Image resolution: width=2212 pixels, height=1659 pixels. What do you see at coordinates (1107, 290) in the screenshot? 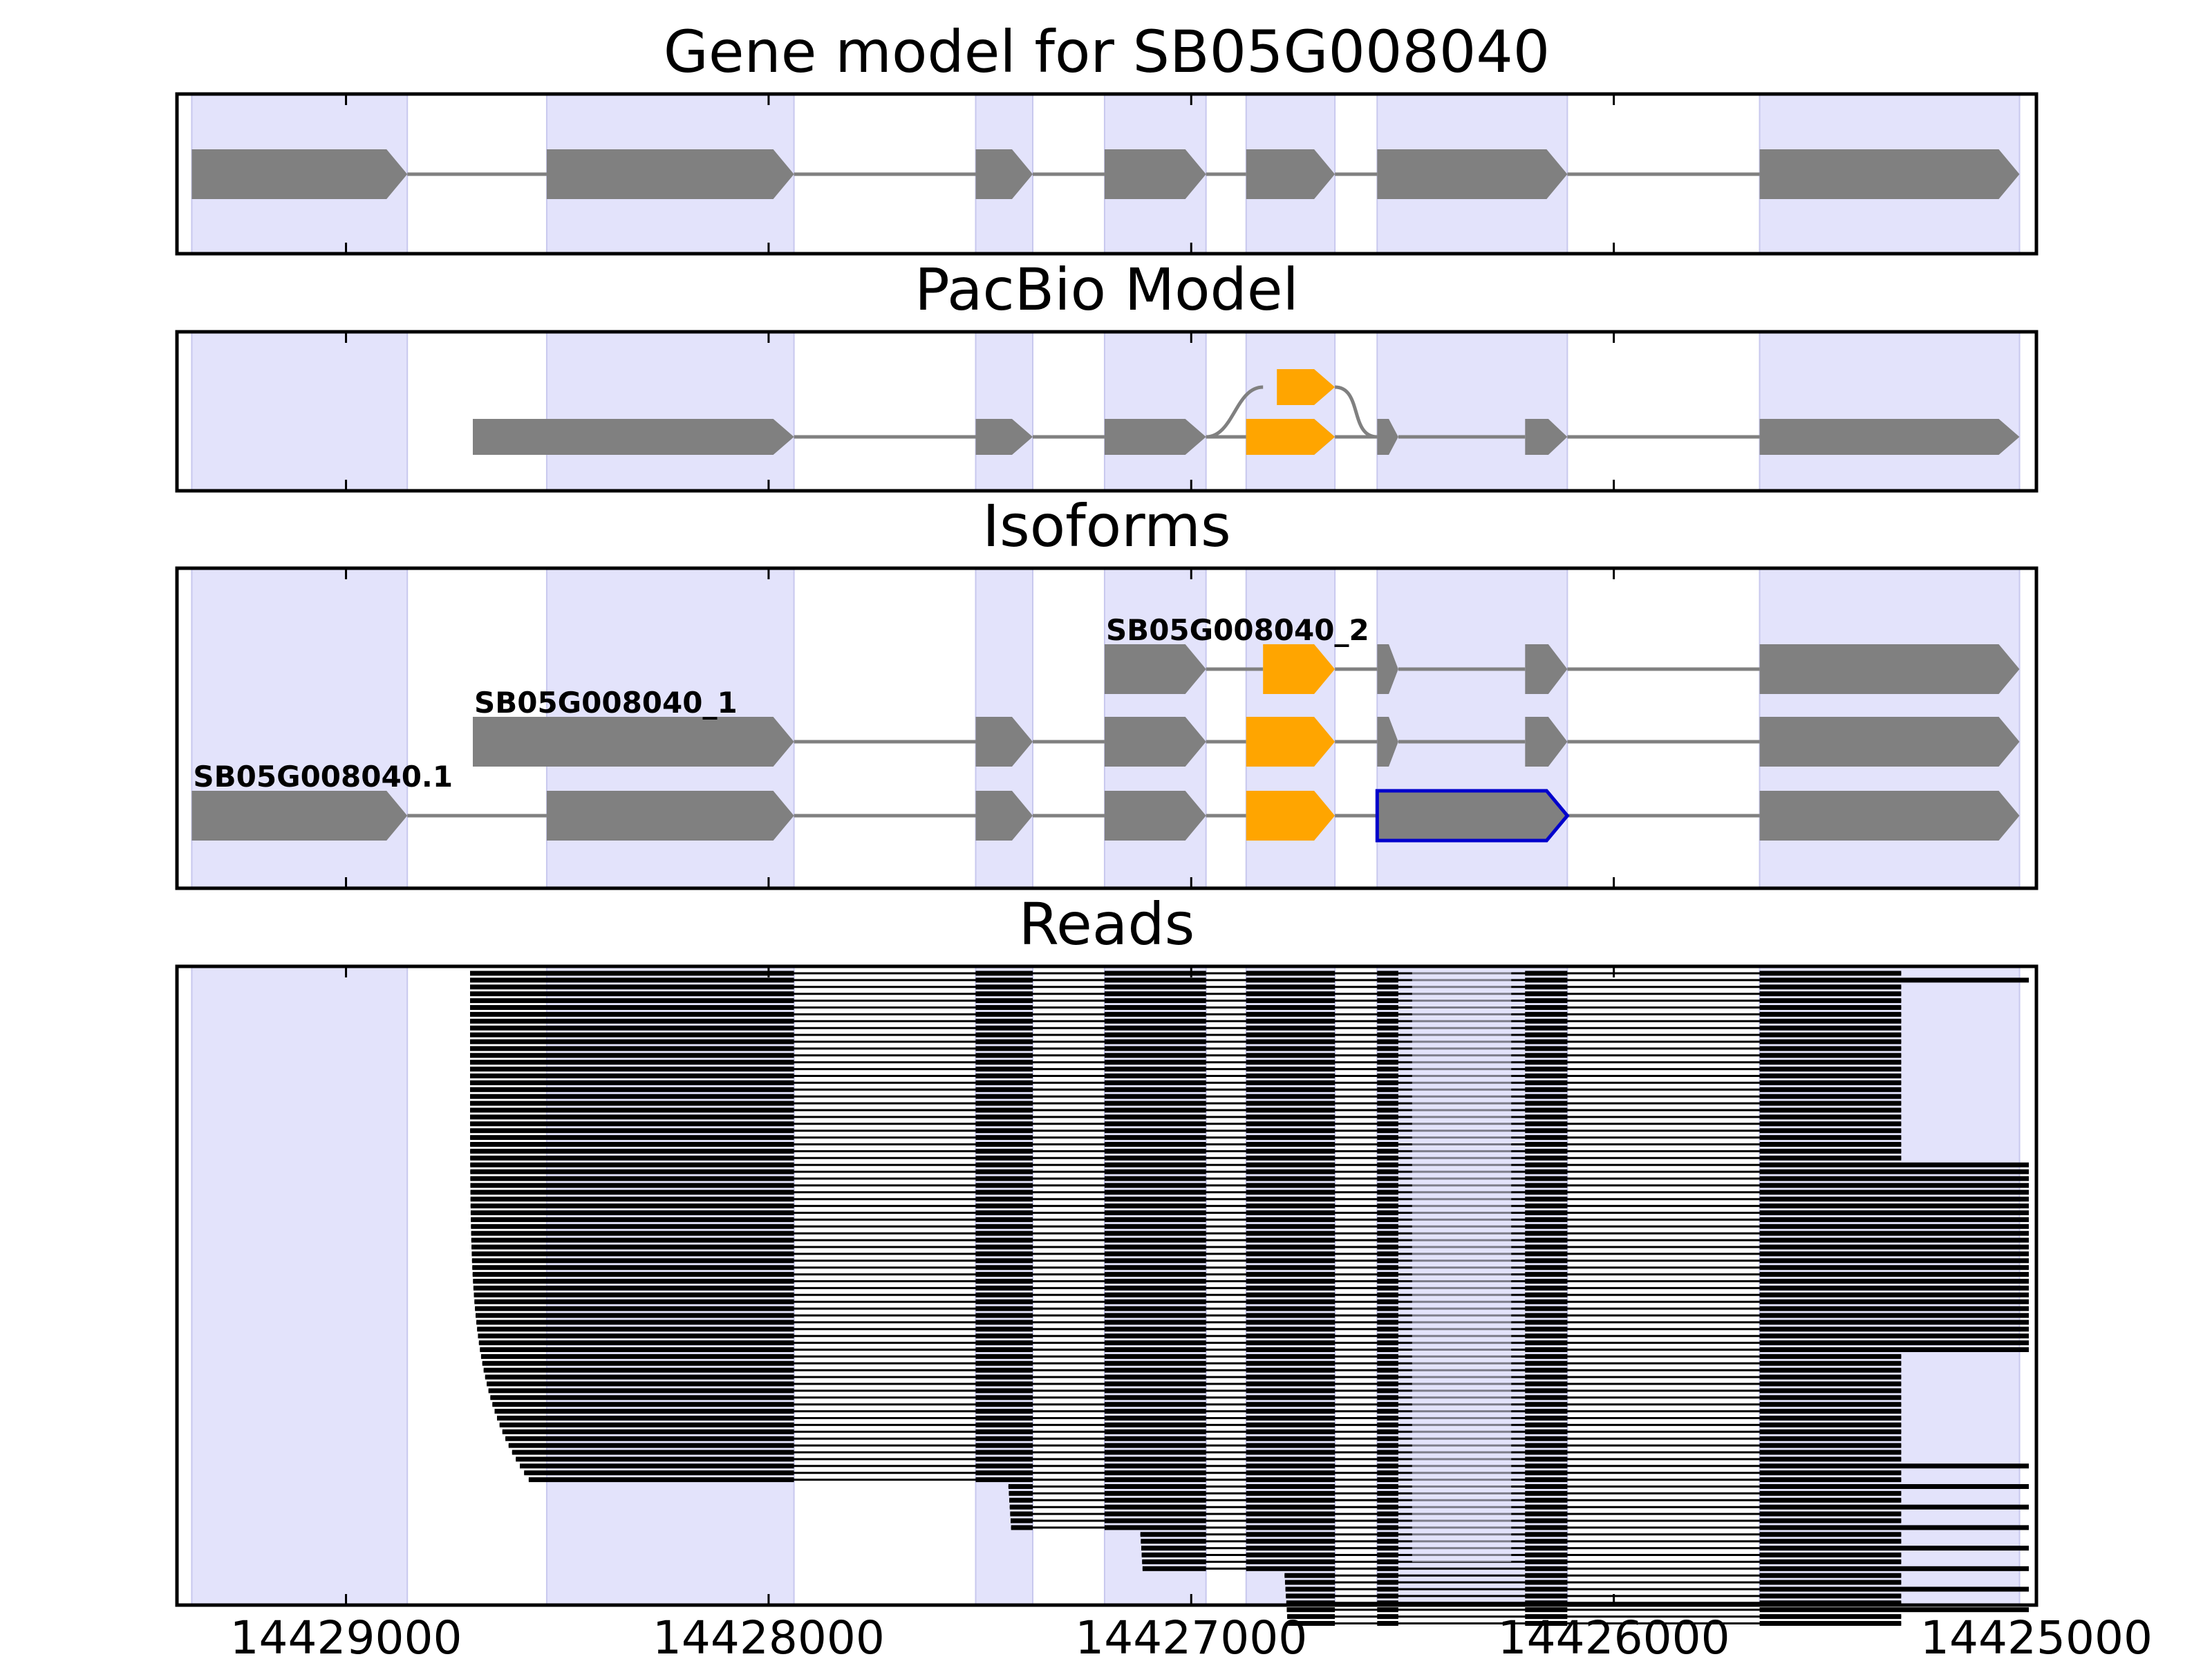
I see `panel-title-1: PacBio Model` at bounding box center [1107, 290].